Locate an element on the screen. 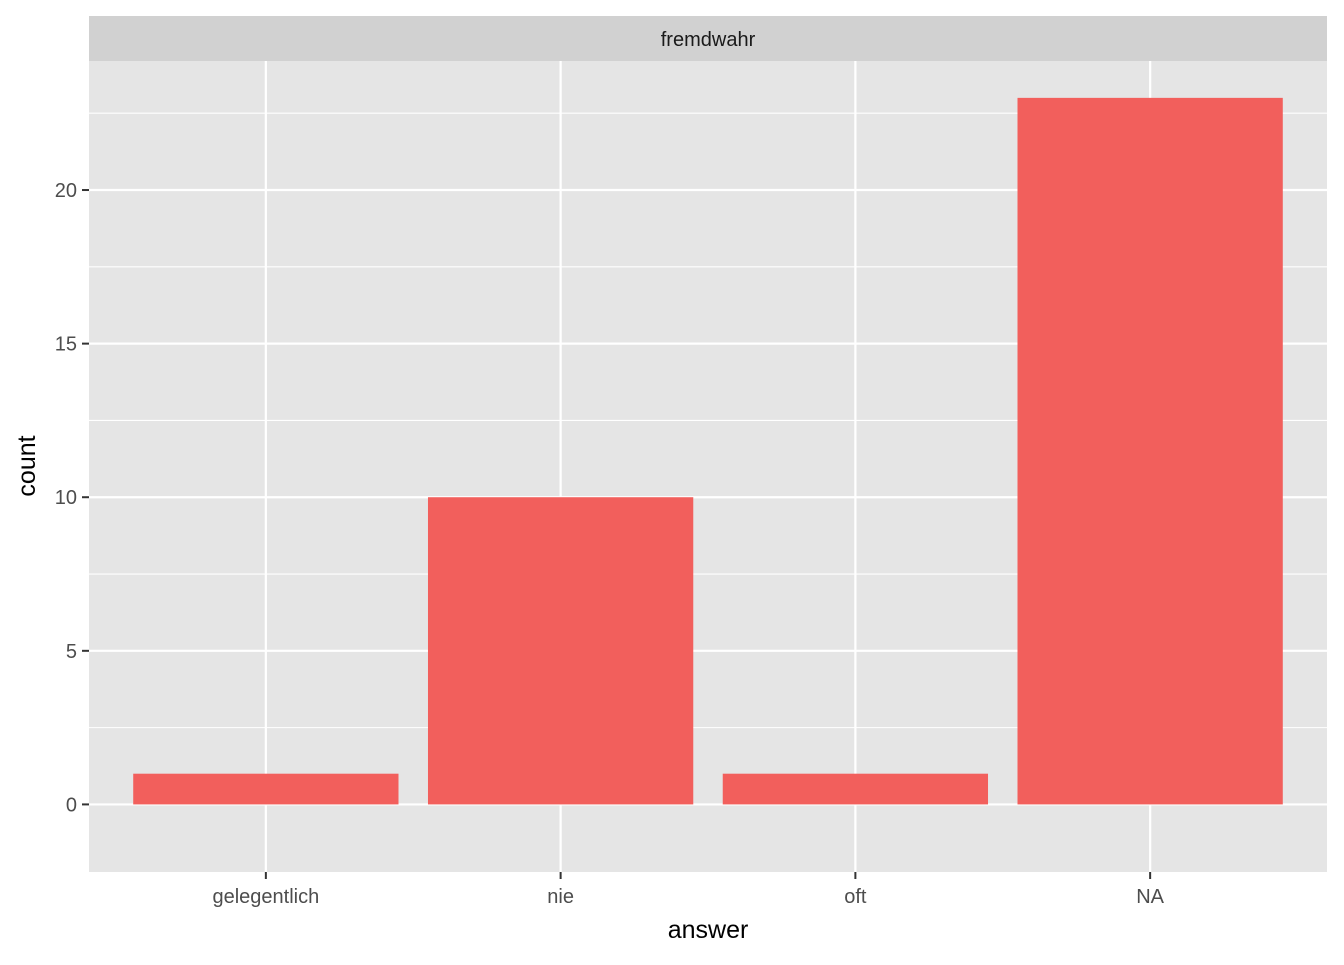 This screenshot has height=965, width=1344. x-tick-label: NA is located at coordinates (1150, 897).